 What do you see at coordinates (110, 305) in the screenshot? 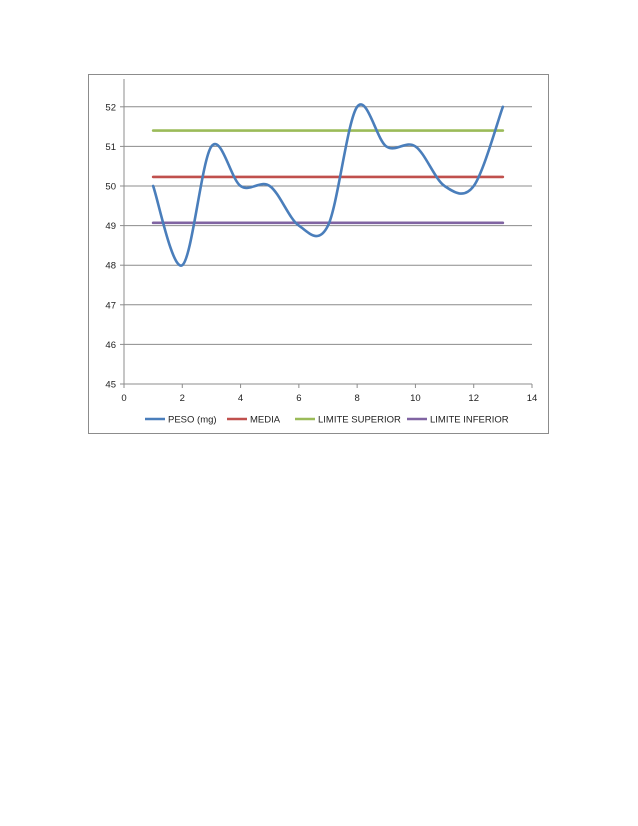
I see `y-tick-label: 47` at bounding box center [110, 305].